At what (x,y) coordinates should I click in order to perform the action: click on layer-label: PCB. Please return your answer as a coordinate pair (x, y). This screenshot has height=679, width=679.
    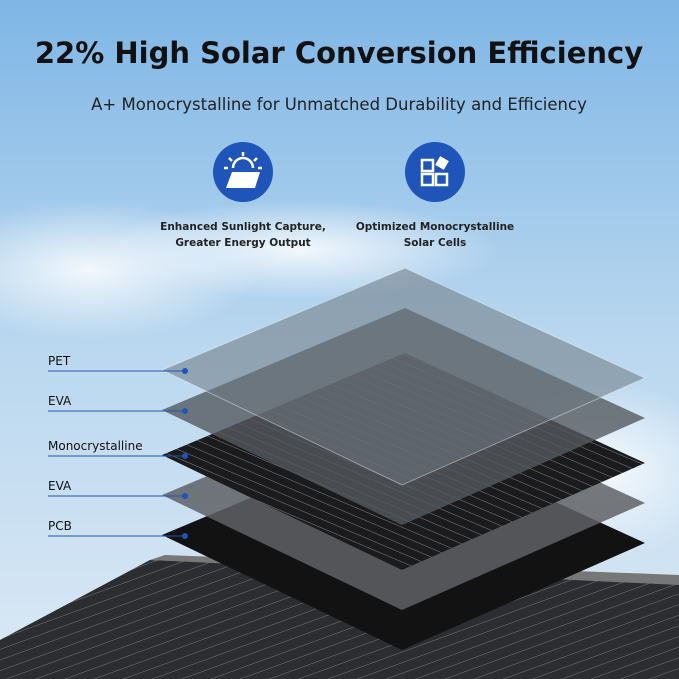
    Looking at the image, I should click on (60, 526).